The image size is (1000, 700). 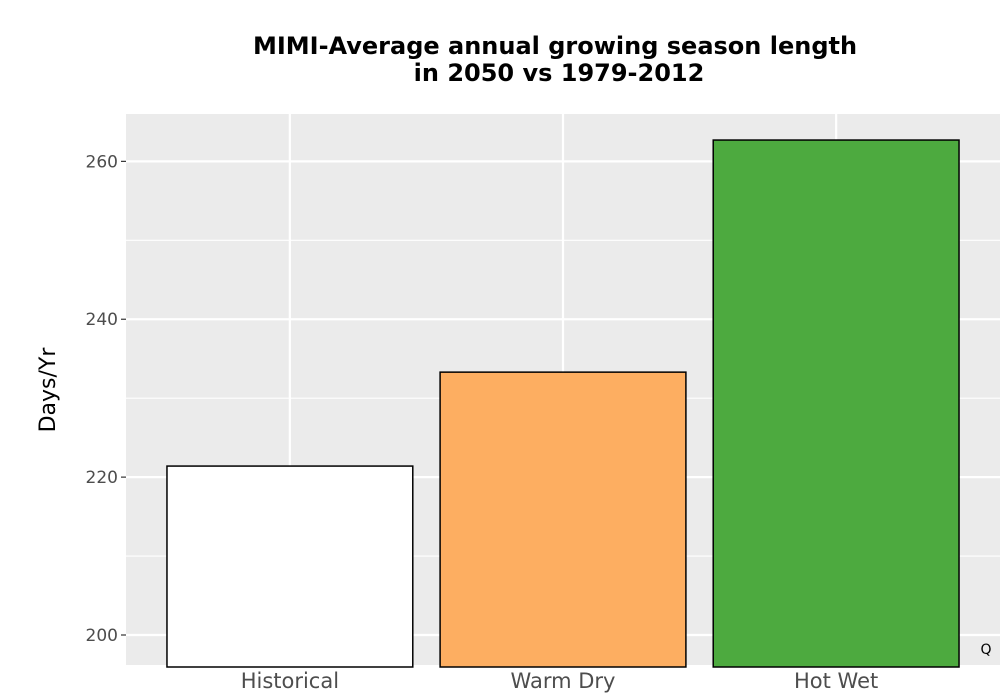 I want to click on bar-historical, so click(x=290, y=566).